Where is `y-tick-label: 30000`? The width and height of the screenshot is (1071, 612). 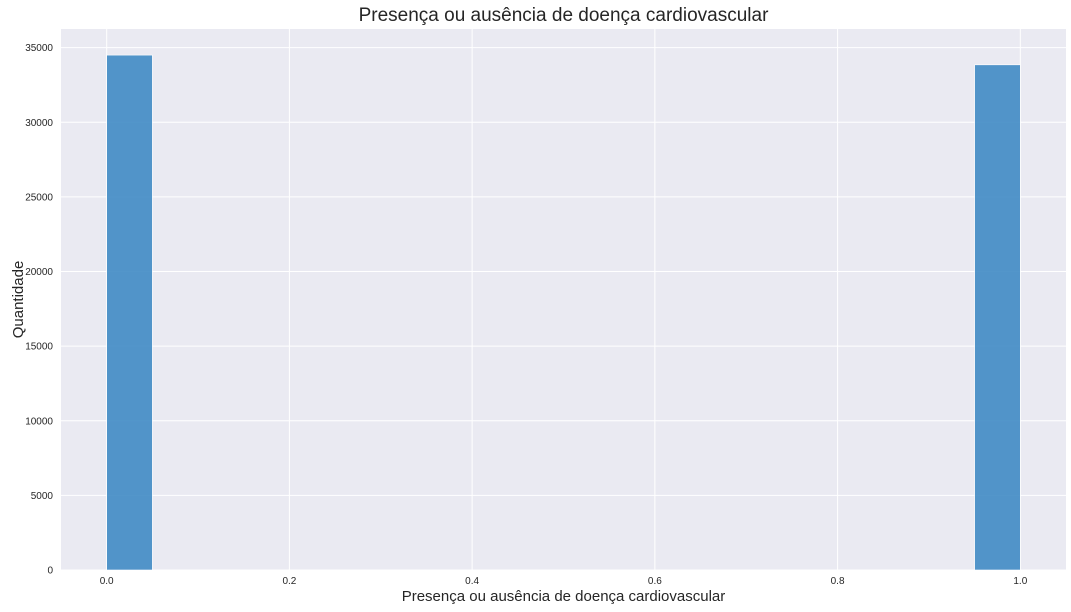 y-tick-label: 30000 is located at coordinates (39, 123).